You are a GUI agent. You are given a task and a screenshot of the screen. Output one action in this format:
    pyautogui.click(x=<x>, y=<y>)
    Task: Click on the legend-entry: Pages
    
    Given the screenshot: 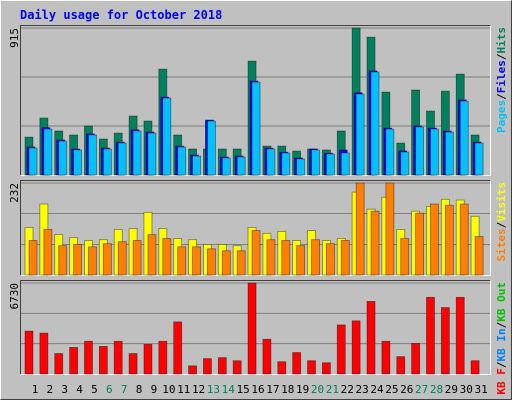 What is the action you would take?
    pyautogui.click(x=501, y=116)
    